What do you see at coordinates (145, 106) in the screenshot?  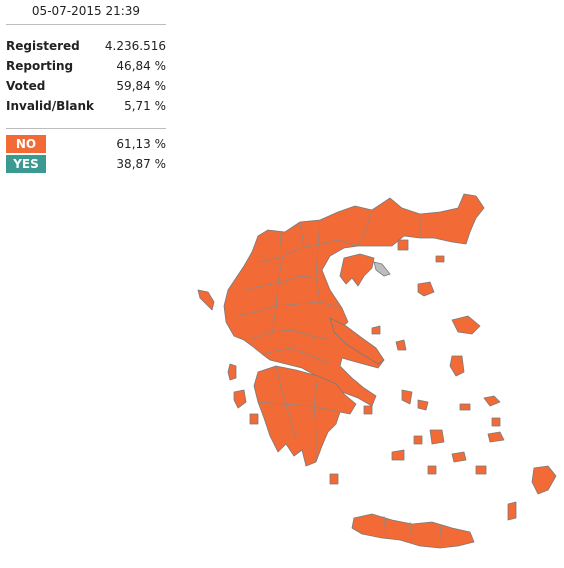 I see `stat-value: 5,71 %` at bounding box center [145, 106].